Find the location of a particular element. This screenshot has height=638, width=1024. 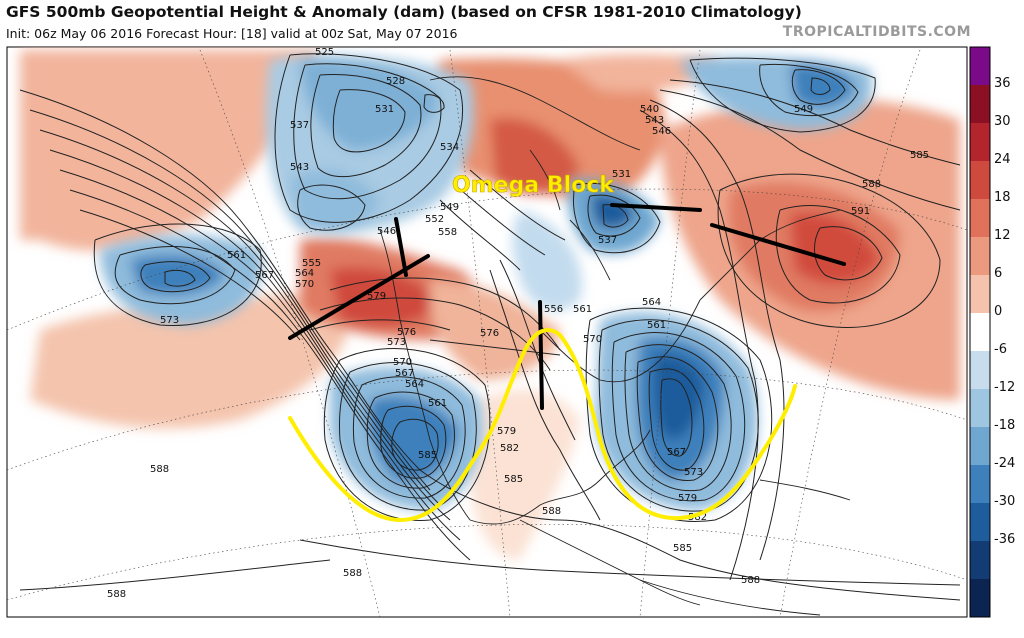

colorbar-tick-label: 12 is located at coordinates (1002, 235).